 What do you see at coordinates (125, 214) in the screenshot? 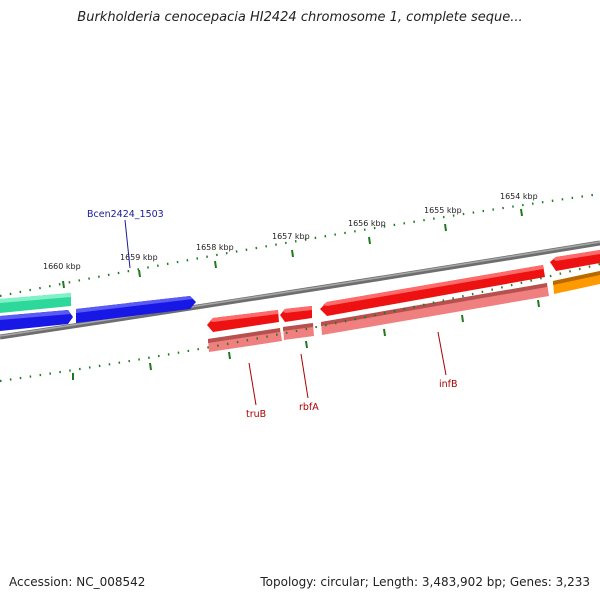
I see `gene-label-bcen2424-1503: Bcen2424_1503` at bounding box center [125, 214].